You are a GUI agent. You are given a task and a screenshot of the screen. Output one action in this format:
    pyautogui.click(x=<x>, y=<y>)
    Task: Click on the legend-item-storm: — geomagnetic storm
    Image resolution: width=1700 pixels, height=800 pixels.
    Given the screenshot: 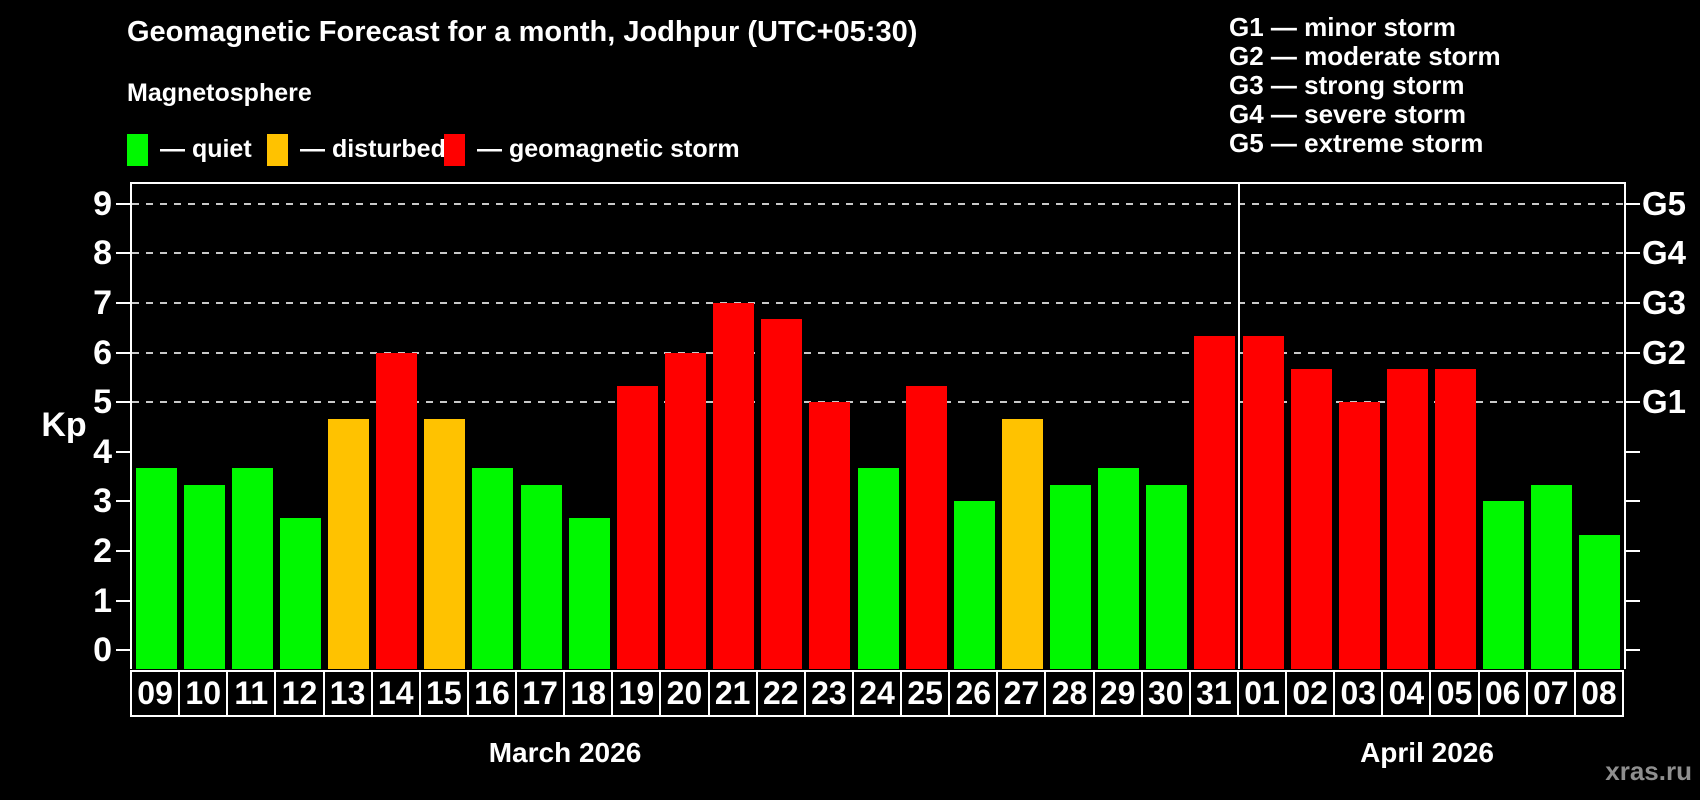 What is the action you would take?
    pyautogui.click(x=592, y=149)
    